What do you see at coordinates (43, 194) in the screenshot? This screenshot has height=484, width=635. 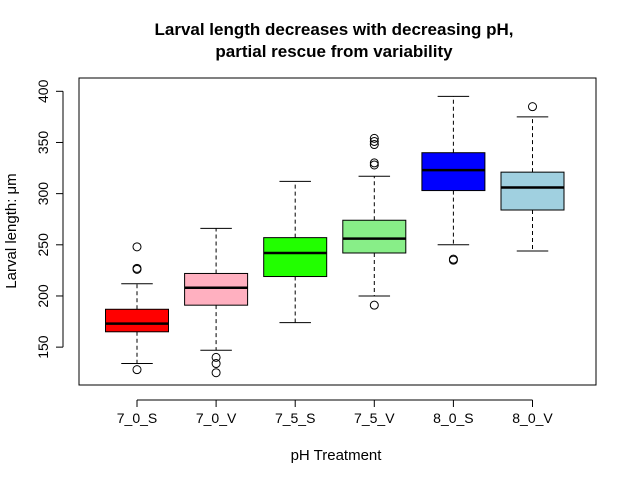 I see `y-tick-label: 300` at bounding box center [43, 194].